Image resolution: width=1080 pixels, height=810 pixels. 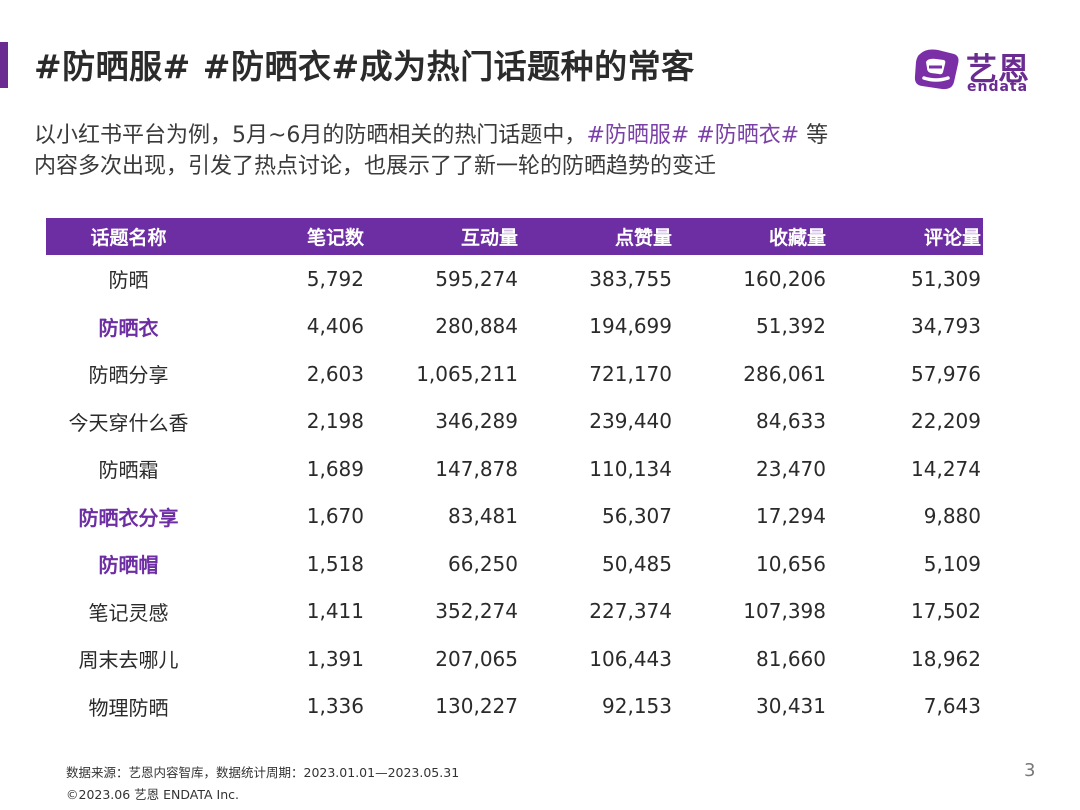 I want to click on comments-cell: 22,209, so click(x=946, y=421).